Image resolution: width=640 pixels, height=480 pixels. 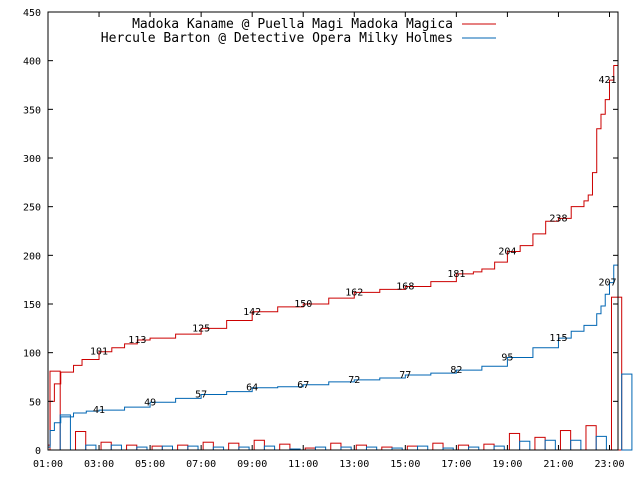 I want to click on x-tick-label: 05:00, so click(x=150, y=464).